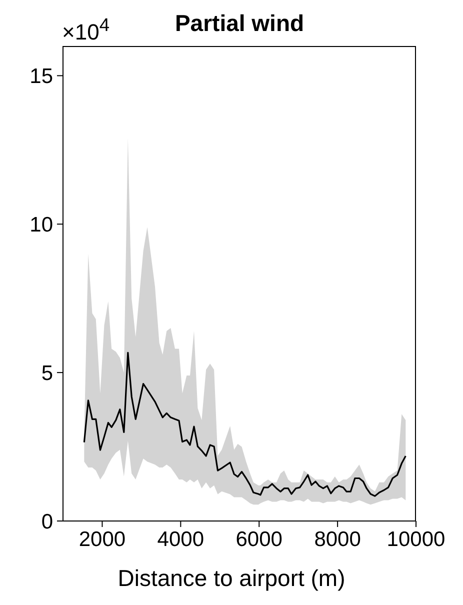 This screenshot has width=463, height=605. I want to click on chart-title: Partial wind, so click(239, 23).